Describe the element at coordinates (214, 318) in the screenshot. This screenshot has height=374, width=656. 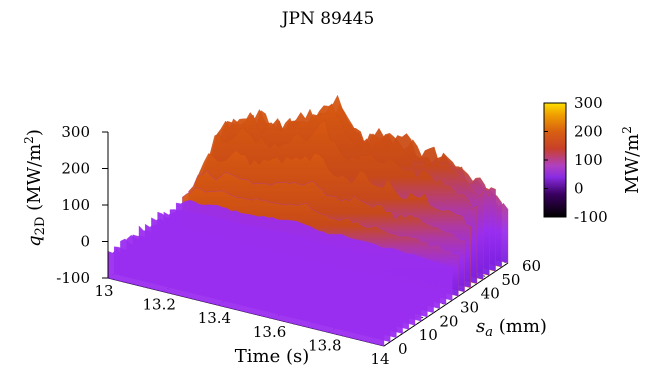
I see `x-tick-label: 13.4` at that location.